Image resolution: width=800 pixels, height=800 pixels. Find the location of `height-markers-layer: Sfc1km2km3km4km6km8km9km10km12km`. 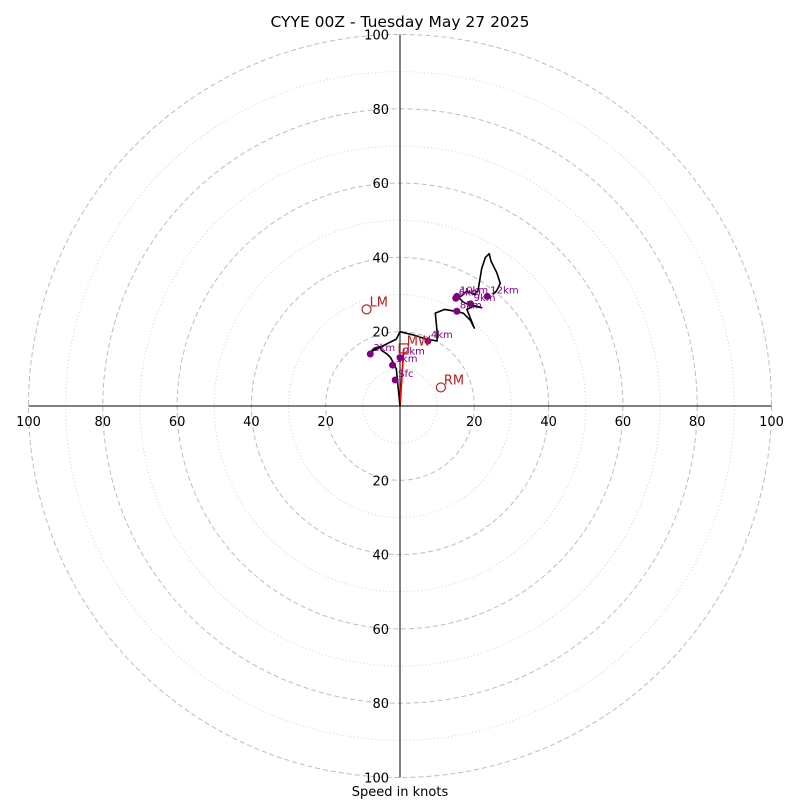

height-markers-layer: Sfc1km2km3km4km6km8km9km10km12km is located at coordinates (442, 334).